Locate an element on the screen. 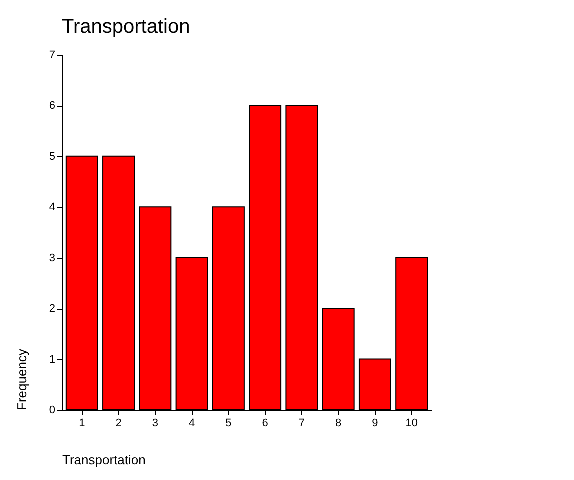 The height and width of the screenshot is (480, 574). y-tick-label: 7 is located at coordinates (52, 56).